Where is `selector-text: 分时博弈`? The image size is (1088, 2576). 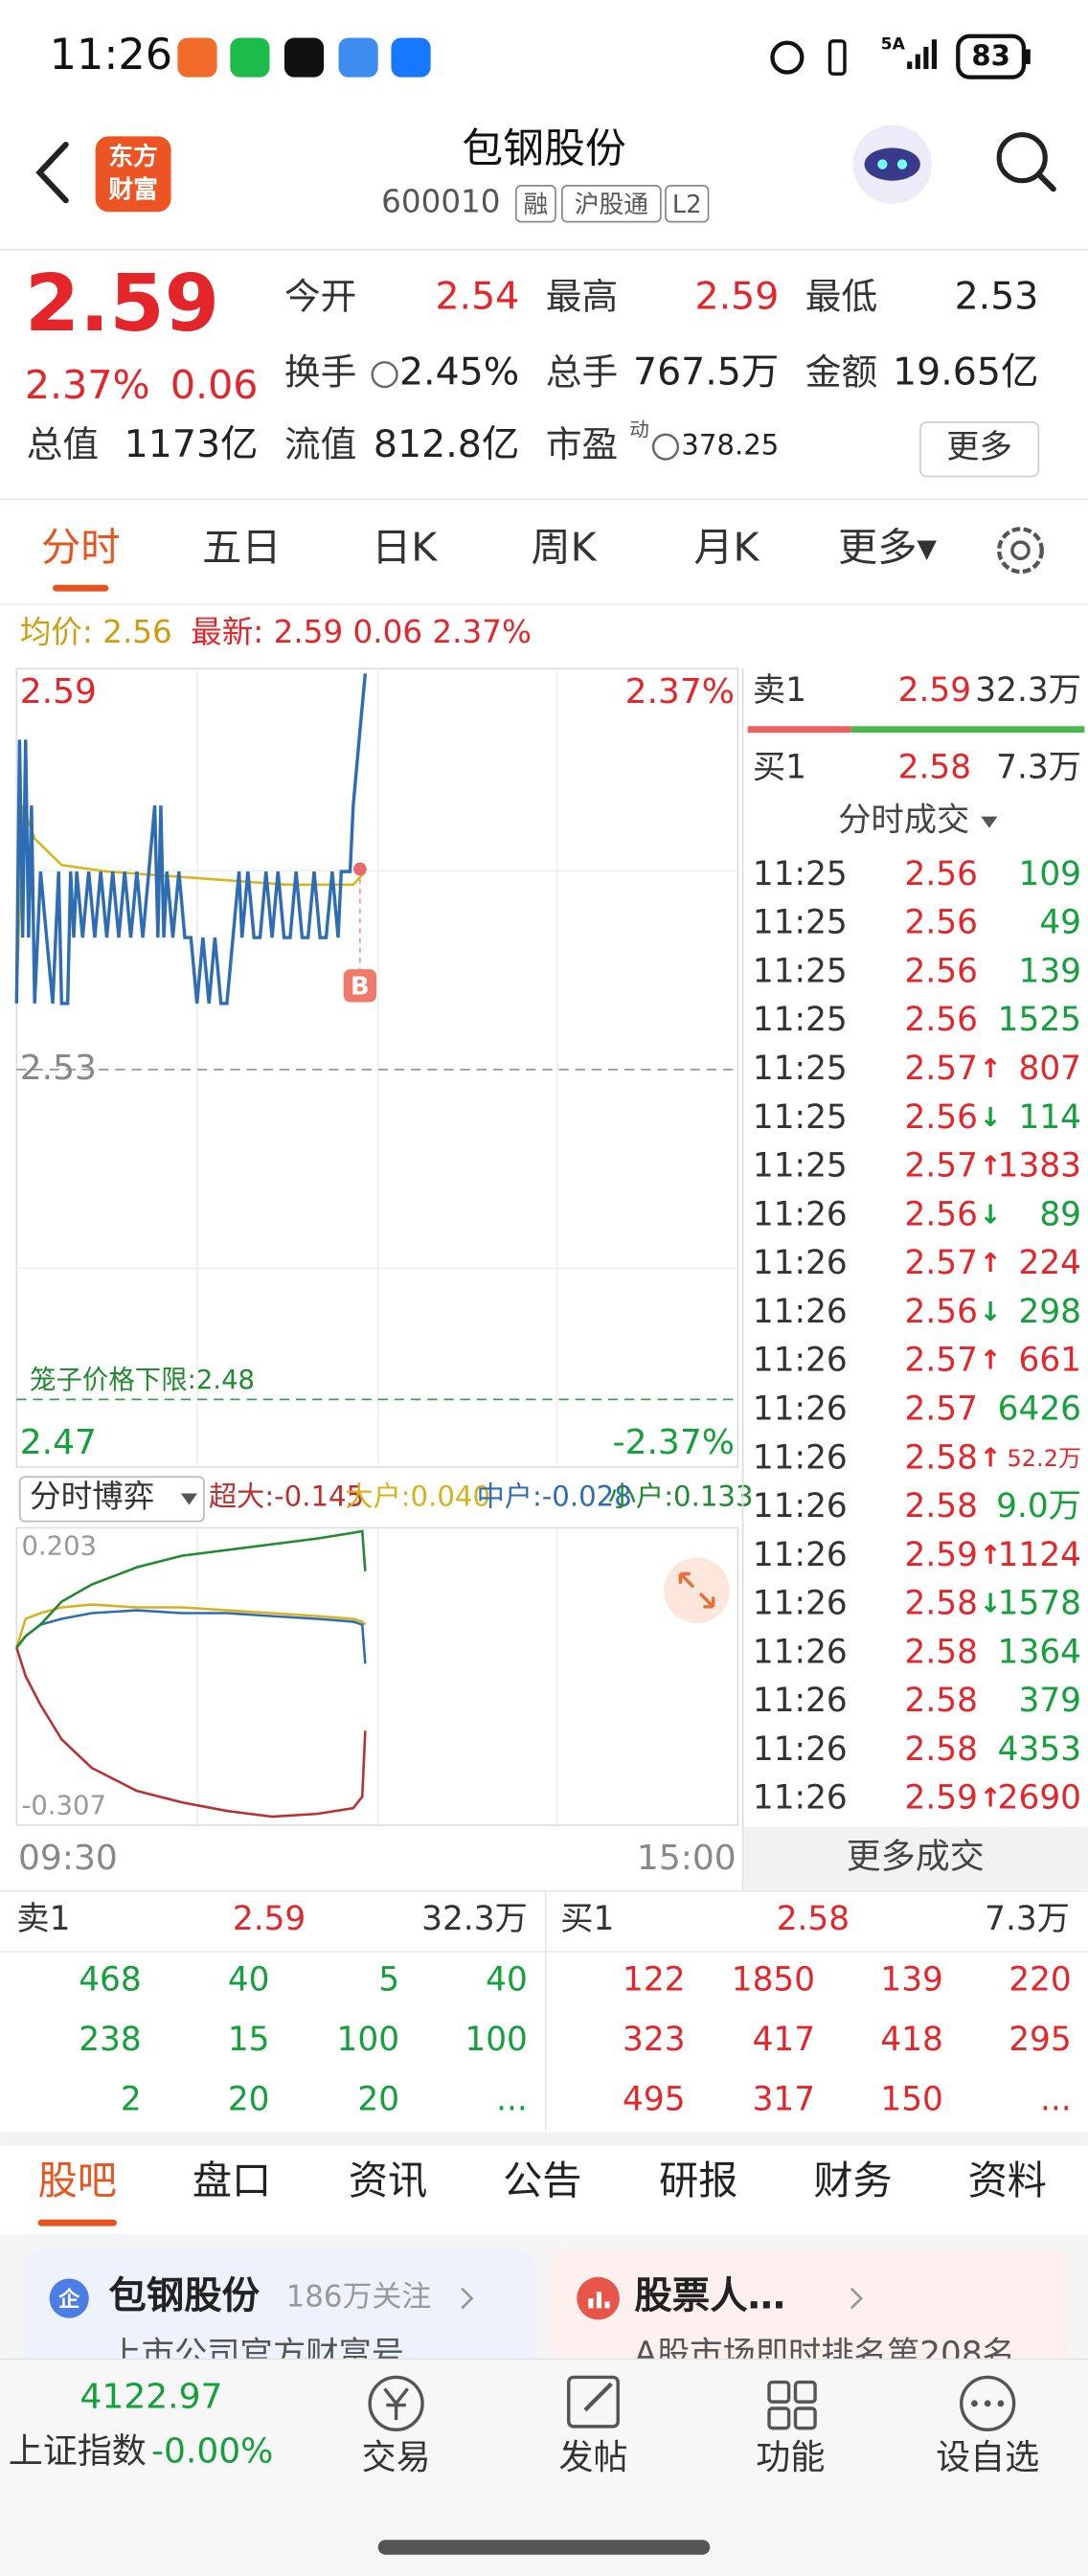 selector-text: 分时博弈 is located at coordinates (92, 1497).